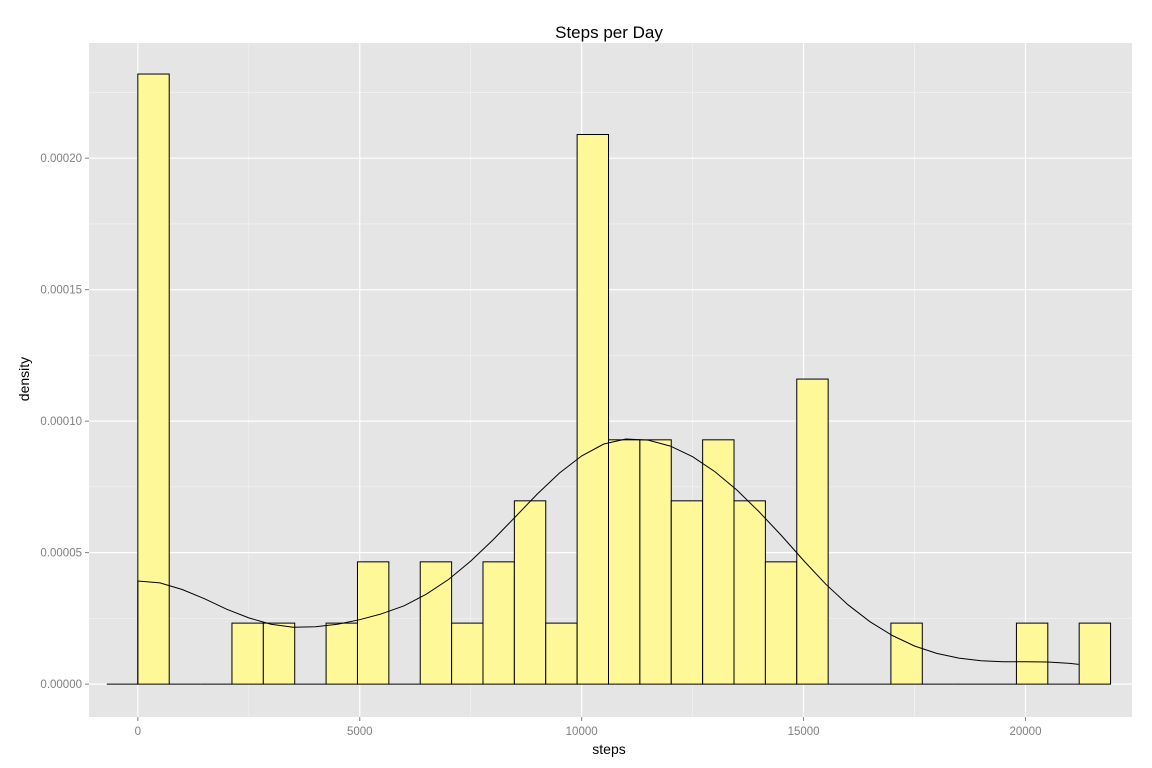 The height and width of the screenshot is (768, 1152). Describe the element at coordinates (1025, 732) in the screenshot. I see `x-tick-label: 20000` at that location.